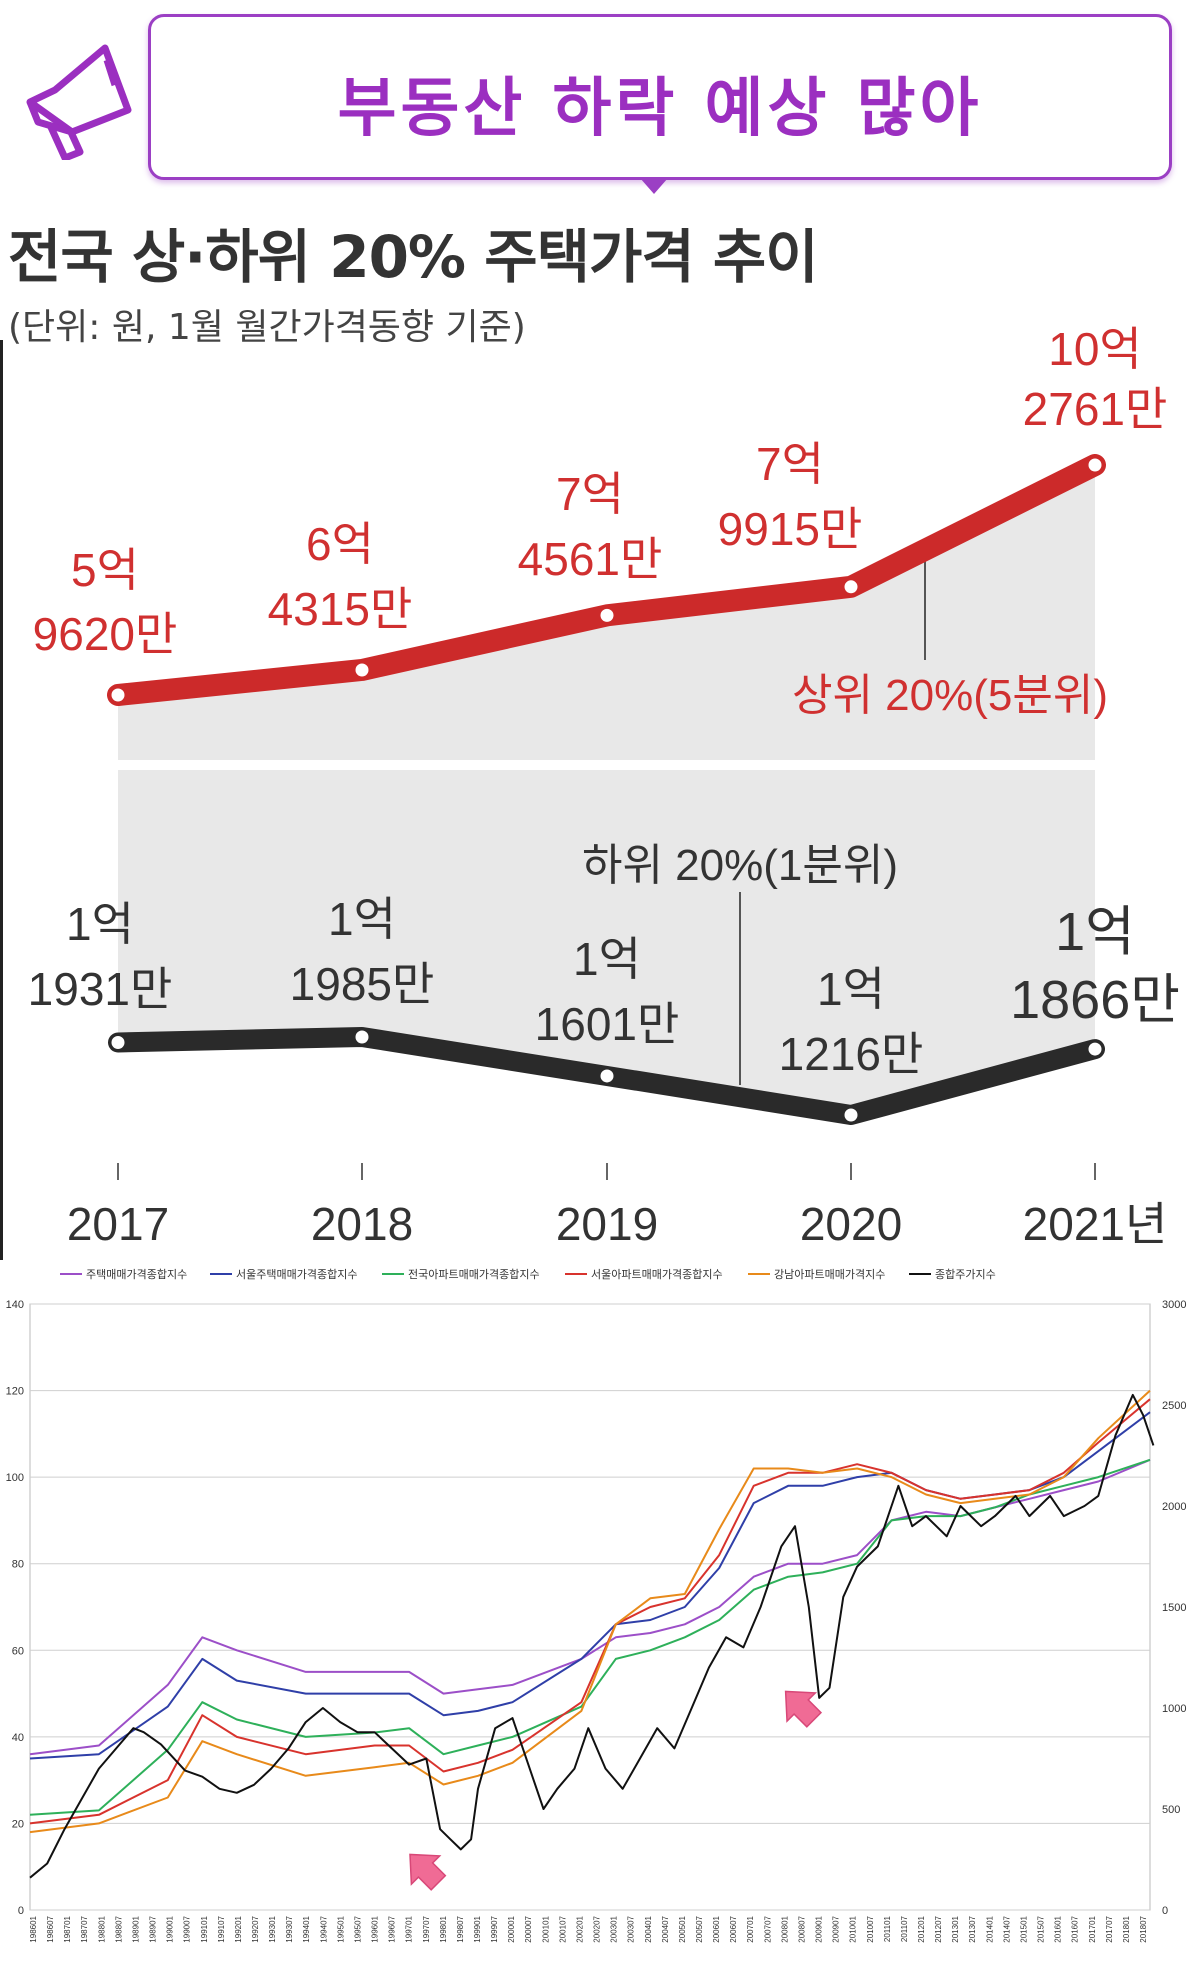 This screenshot has width=1200, height=1964. I want to click on x-tick-label: 2021년, so click(1095, 1224).